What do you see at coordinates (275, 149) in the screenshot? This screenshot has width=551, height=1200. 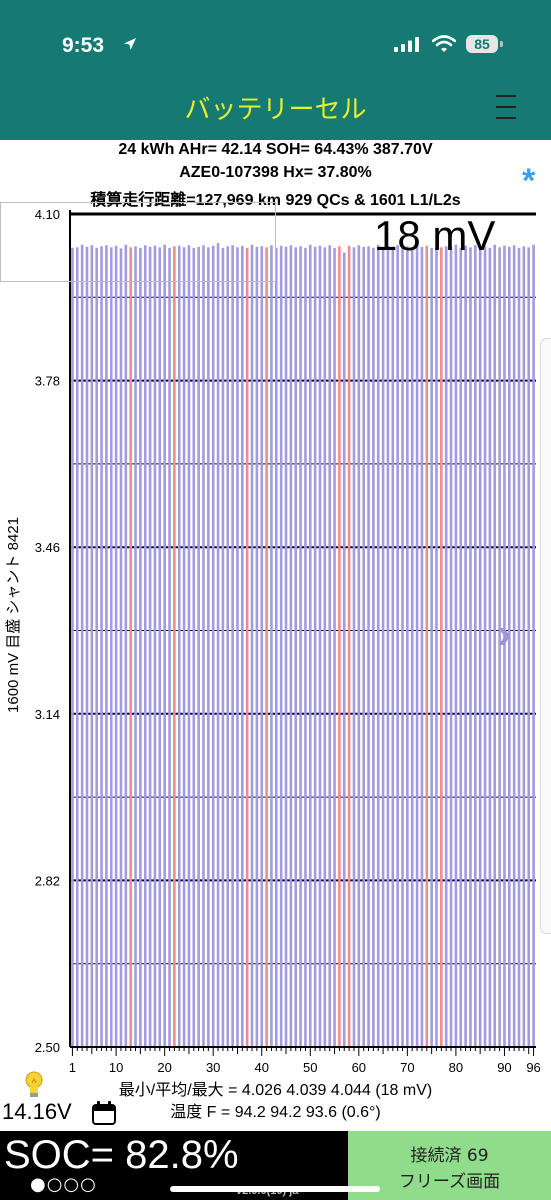 I see `battery-summary-line: 24 kWh AHr= 42.14 SOH= 64.43% 387.70V` at bounding box center [275, 149].